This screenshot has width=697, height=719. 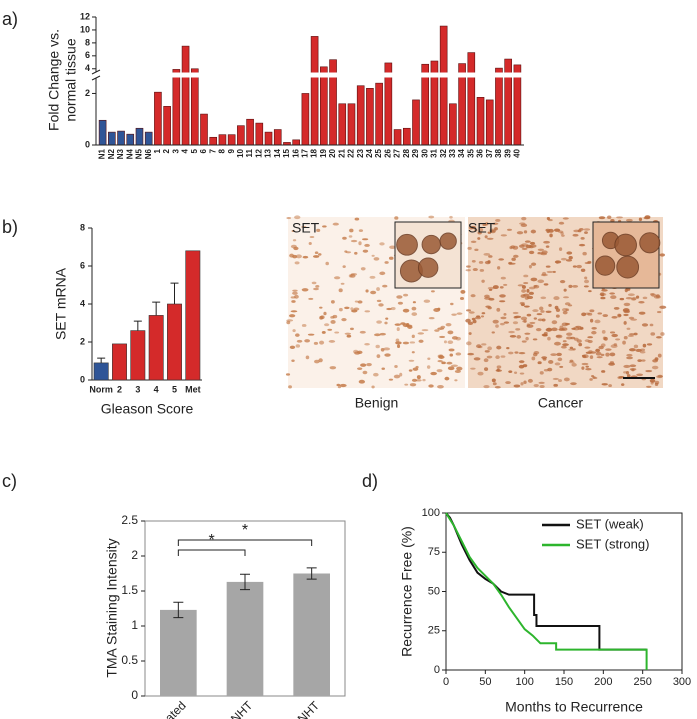 What do you see at coordinates (231, 708) in the screenshot?
I see `x-tick-label: 1-6m NHT` at bounding box center [231, 708].